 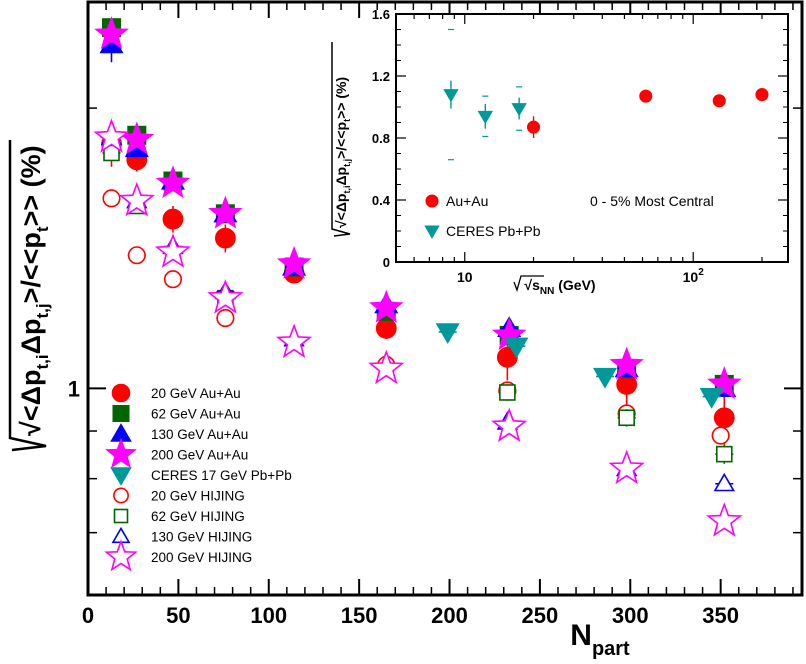 I want to click on legend-label: 20 GeV Au+Au, so click(x=196, y=393).